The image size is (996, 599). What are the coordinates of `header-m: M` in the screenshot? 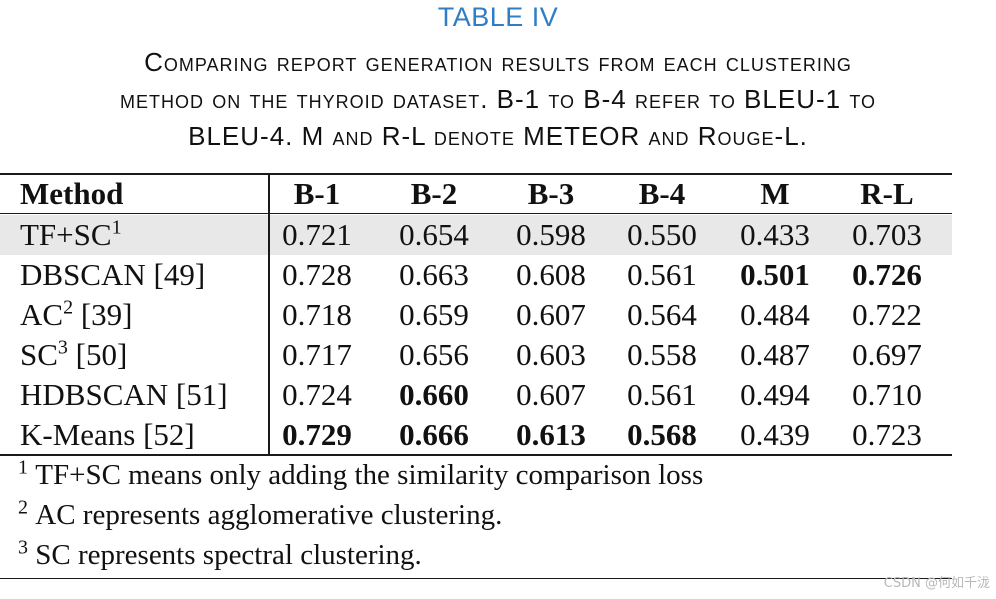 It's located at (775, 193).